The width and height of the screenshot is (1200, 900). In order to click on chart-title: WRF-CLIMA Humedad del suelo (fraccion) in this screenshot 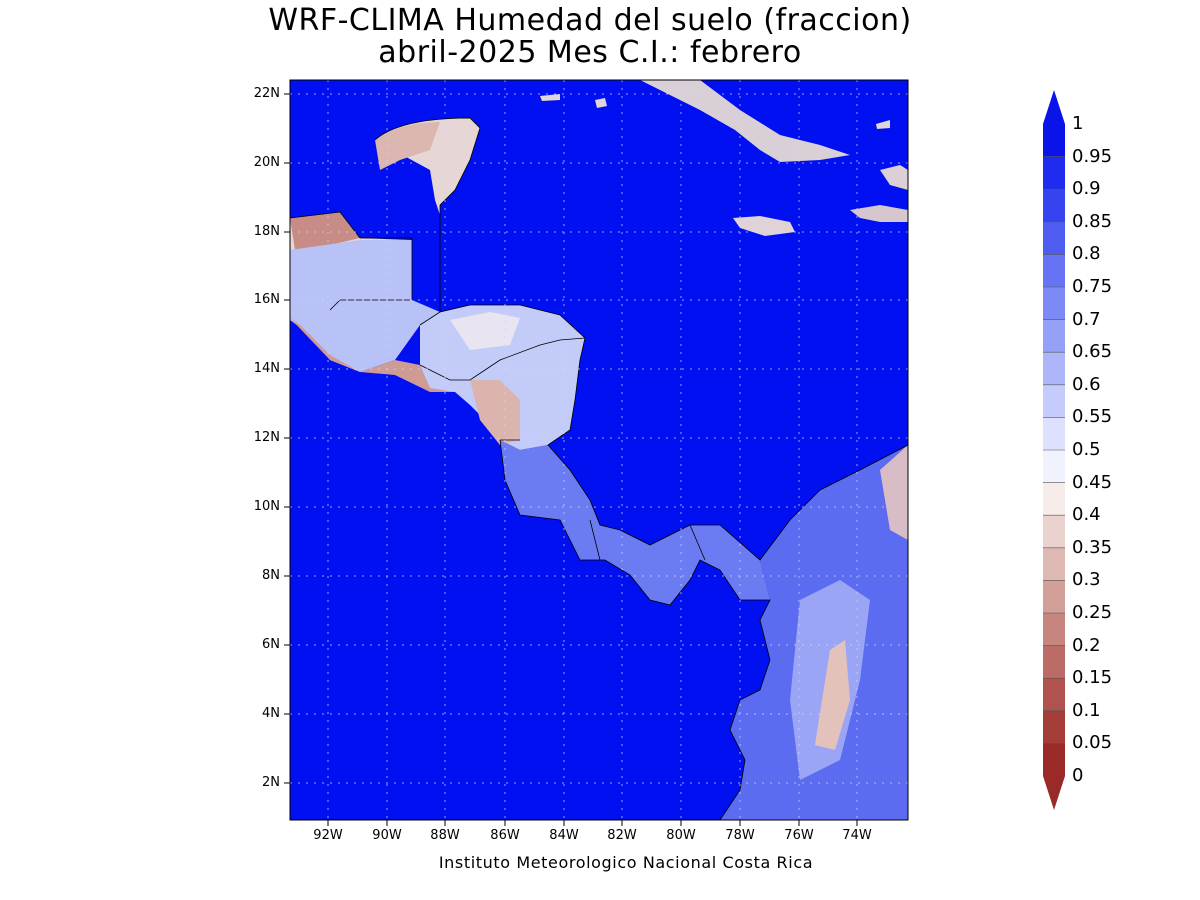, I will do `click(590, 20)`.